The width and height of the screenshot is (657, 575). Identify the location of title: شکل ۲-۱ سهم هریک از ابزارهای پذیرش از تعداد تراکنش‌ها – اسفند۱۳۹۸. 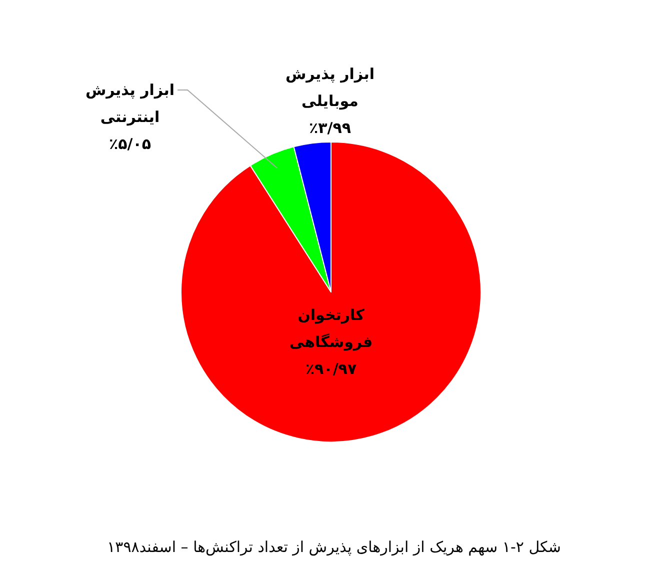
(334, 547).